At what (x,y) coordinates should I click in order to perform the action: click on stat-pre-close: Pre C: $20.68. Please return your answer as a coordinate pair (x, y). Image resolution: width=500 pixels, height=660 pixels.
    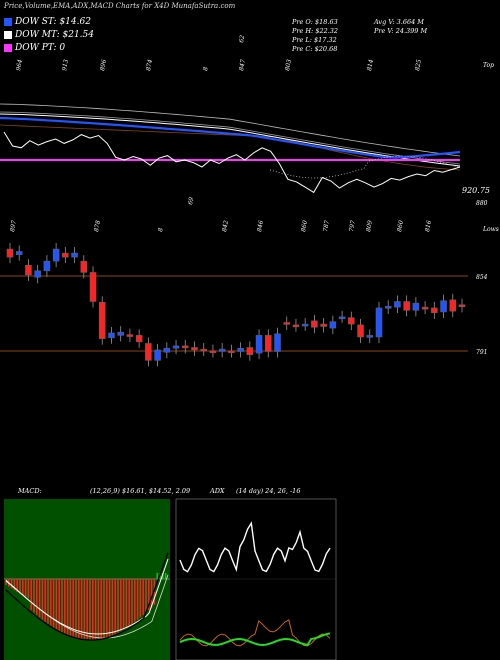
    Looking at the image, I should click on (315, 49).